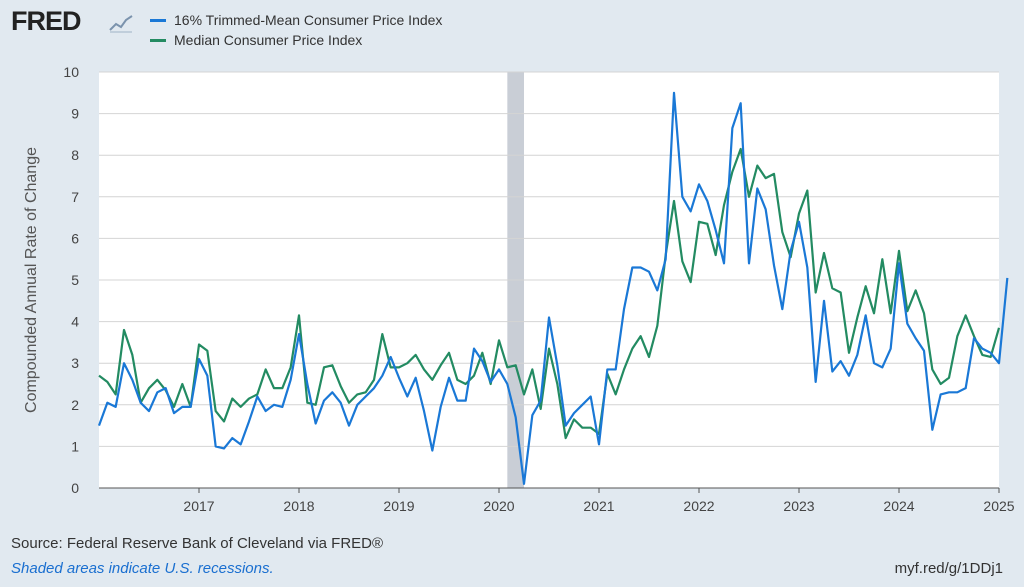 The height and width of the screenshot is (587, 1024). What do you see at coordinates (75, 197) in the screenshot?
I see `y-tick-label: 7` at bounding box center [75, 197].